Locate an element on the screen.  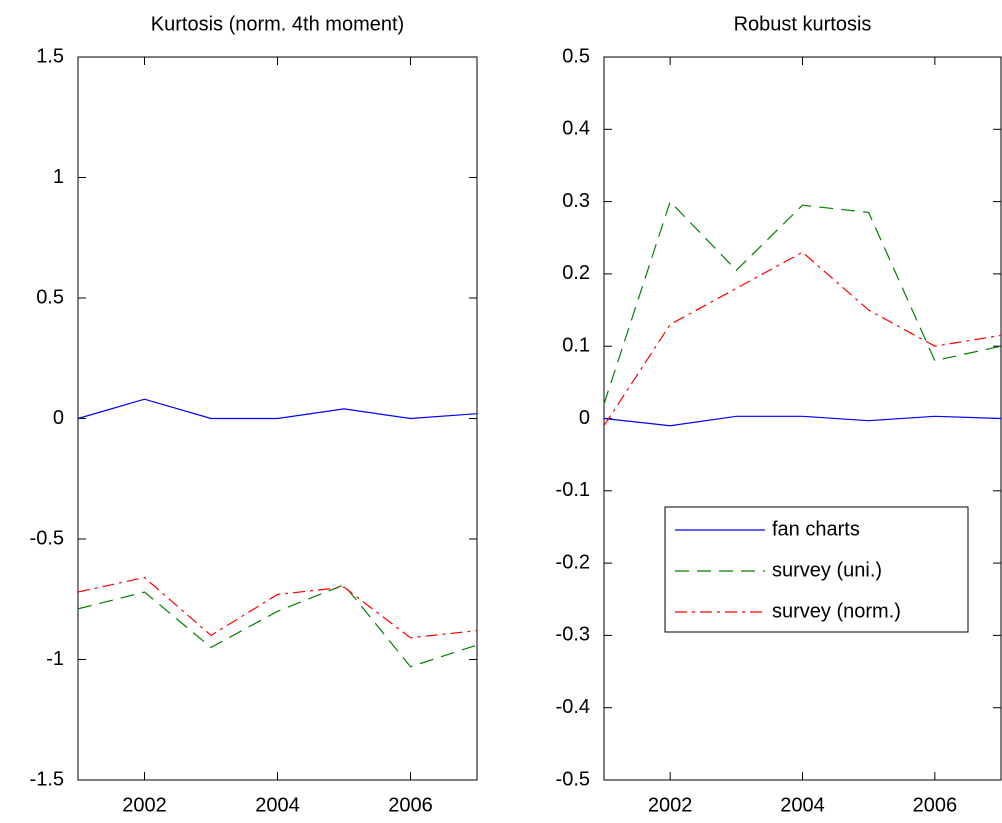
y-tick-label: -1 is located at coordinates (55, 659).